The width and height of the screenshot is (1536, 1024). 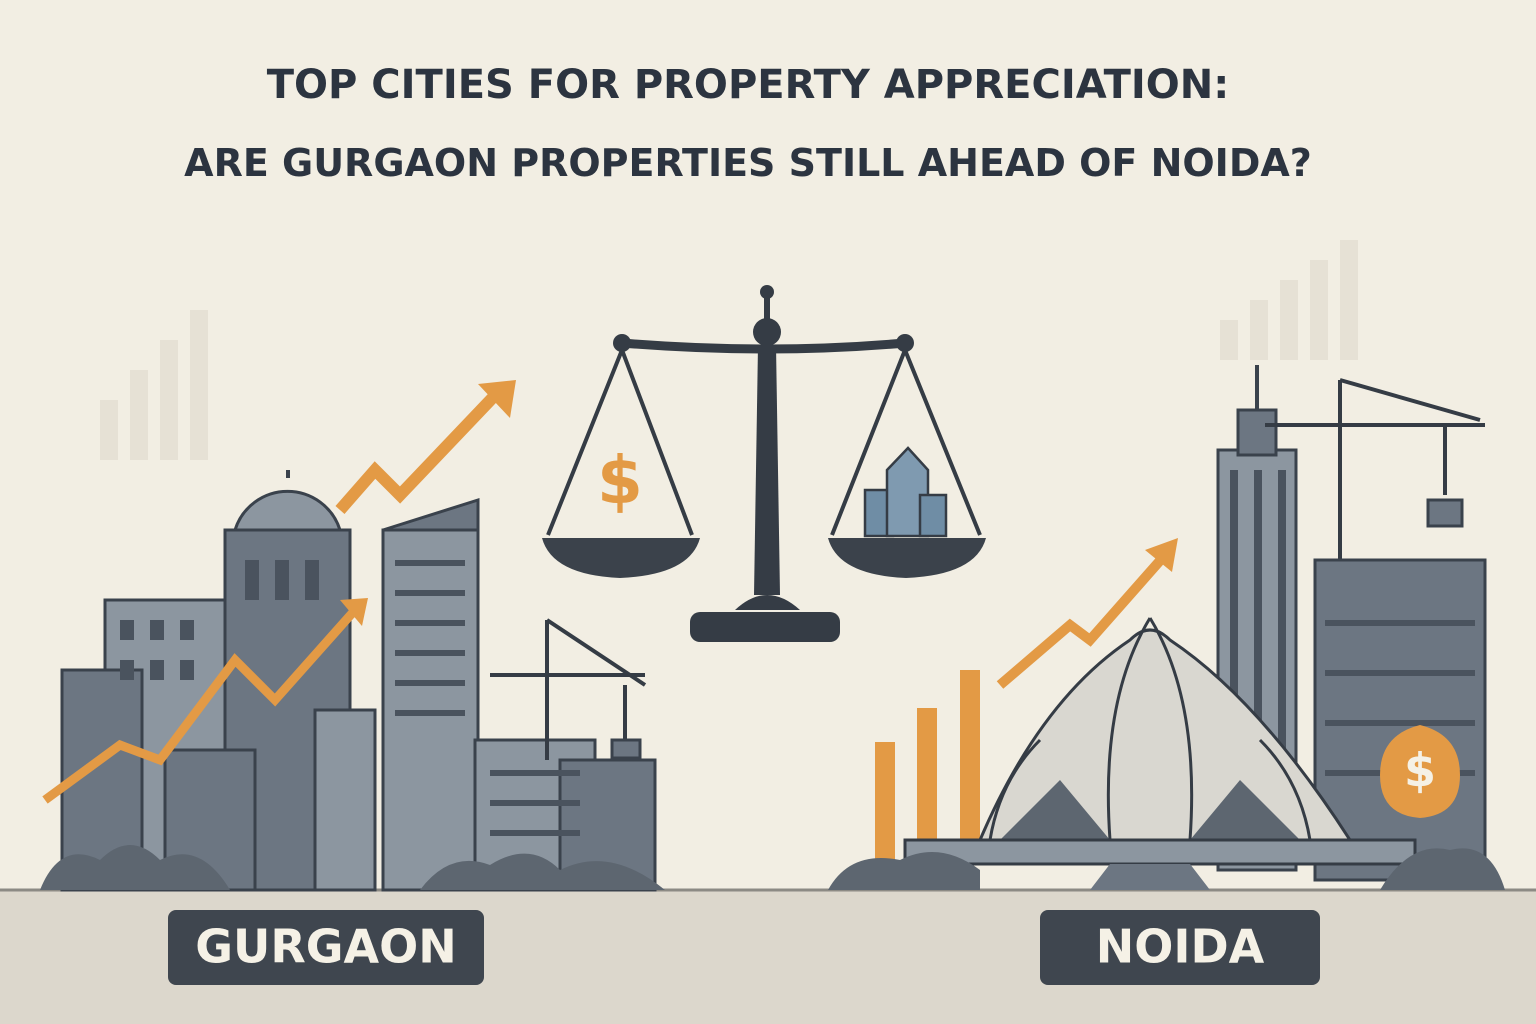 I want to click on noida-label-box, so click(x=1180, y=947).